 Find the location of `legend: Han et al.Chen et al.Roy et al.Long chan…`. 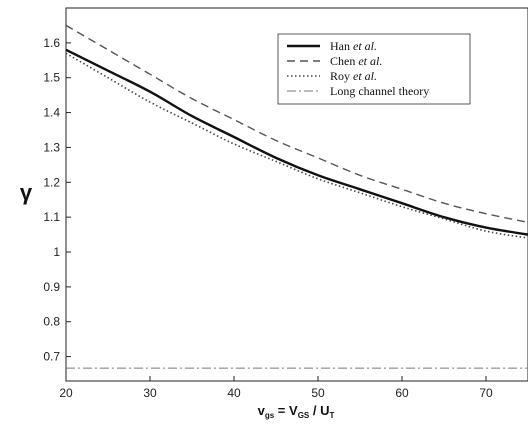

legend: Han et al.Chen et al.Roy et al.Long chan… is located at coordinates (374, 69).